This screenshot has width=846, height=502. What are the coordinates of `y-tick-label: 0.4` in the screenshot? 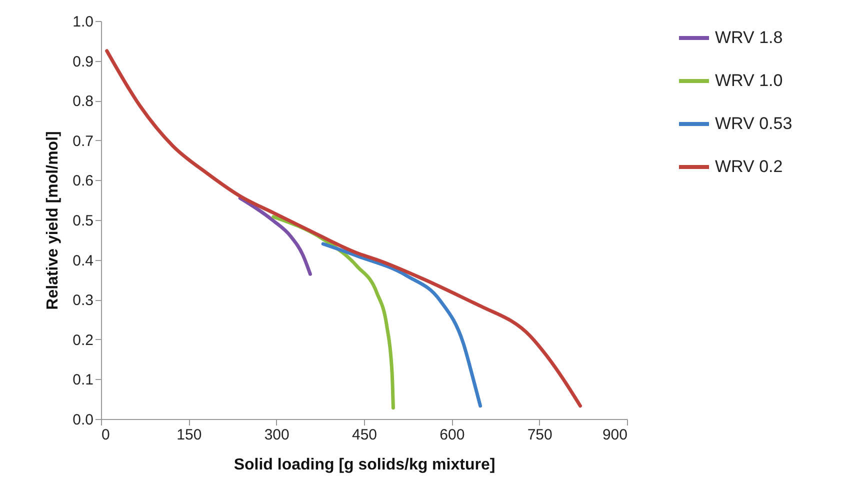 It's located at (83, 261).